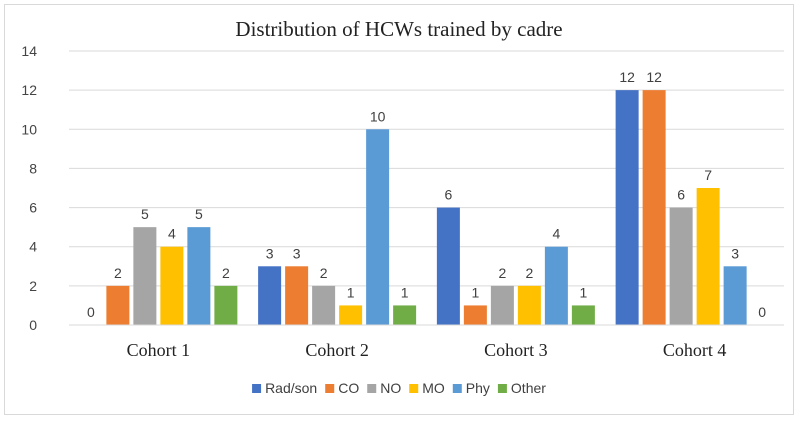 The width and height of the screenshot is (800, 421). What do you see at coordinates (516, 350) in the screenshot?
I see `x-tick-label: Cohort 3` at bounding box center [516, 350].